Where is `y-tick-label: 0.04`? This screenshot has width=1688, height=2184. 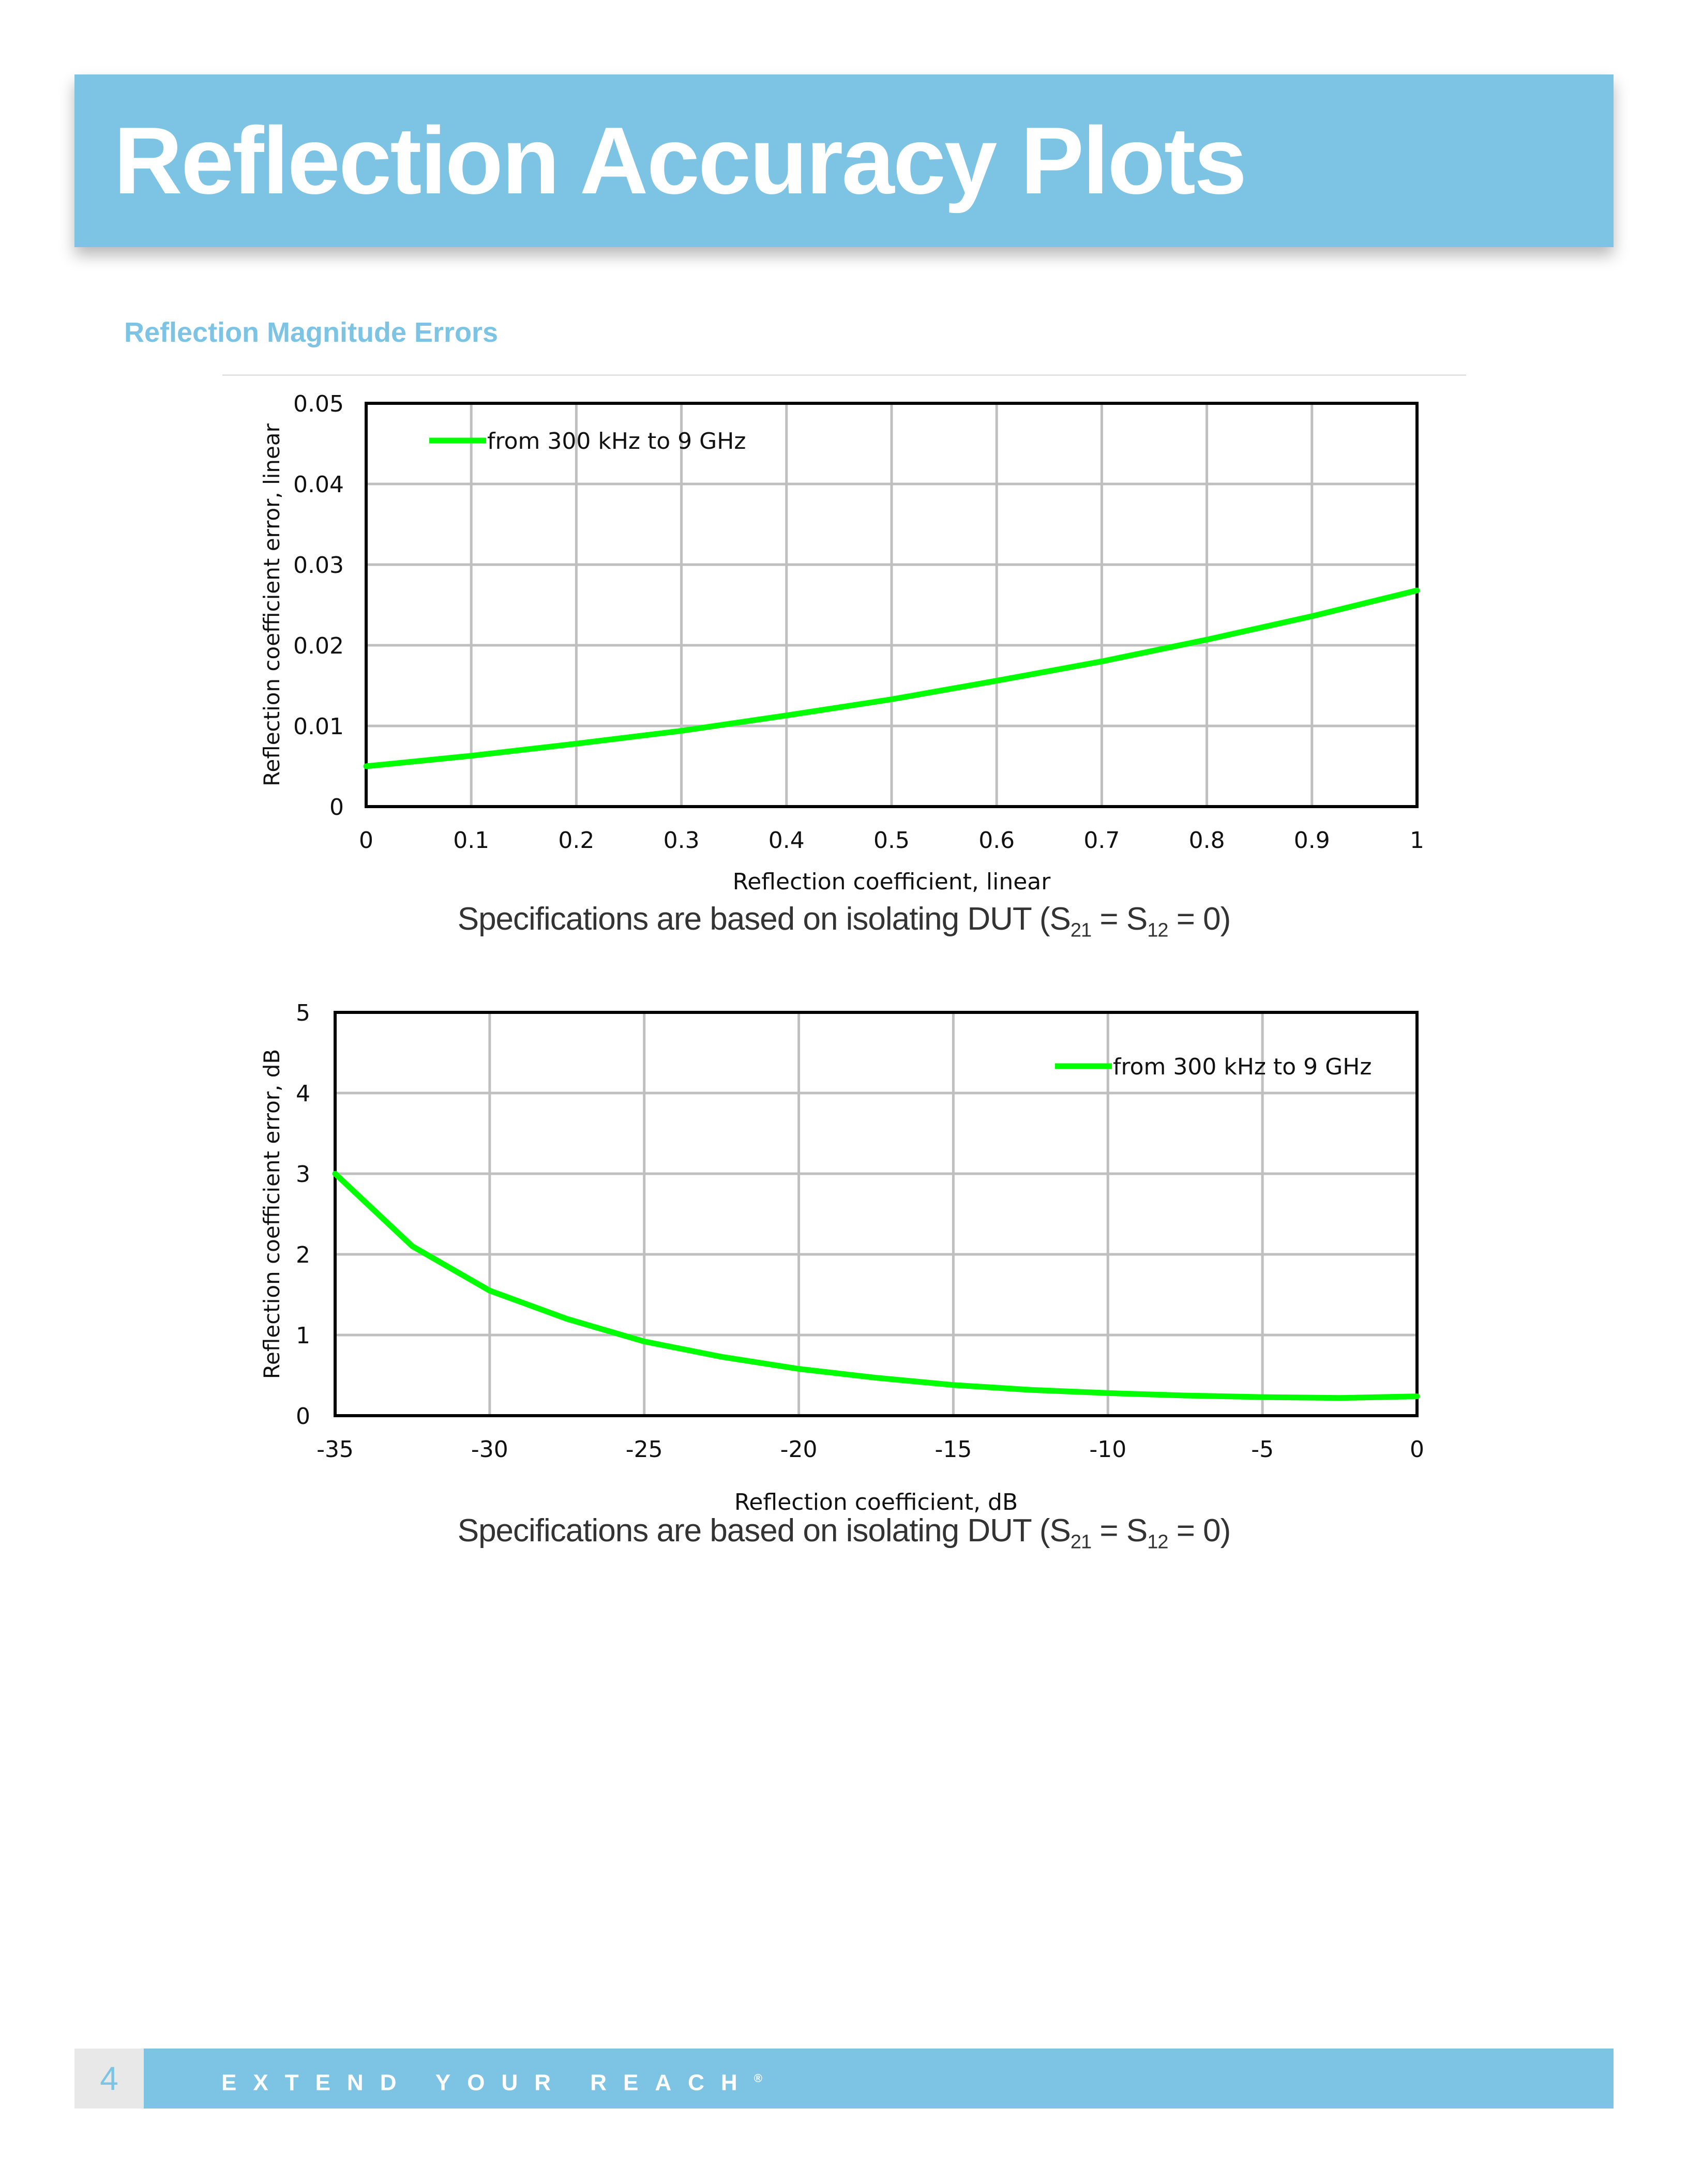
y-tick-label: 0.04 is located at coordinates (319, 485).